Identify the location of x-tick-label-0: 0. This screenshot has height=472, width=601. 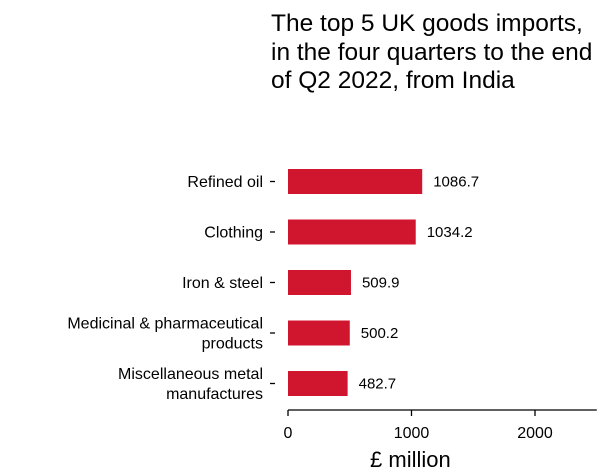
(288, 433).